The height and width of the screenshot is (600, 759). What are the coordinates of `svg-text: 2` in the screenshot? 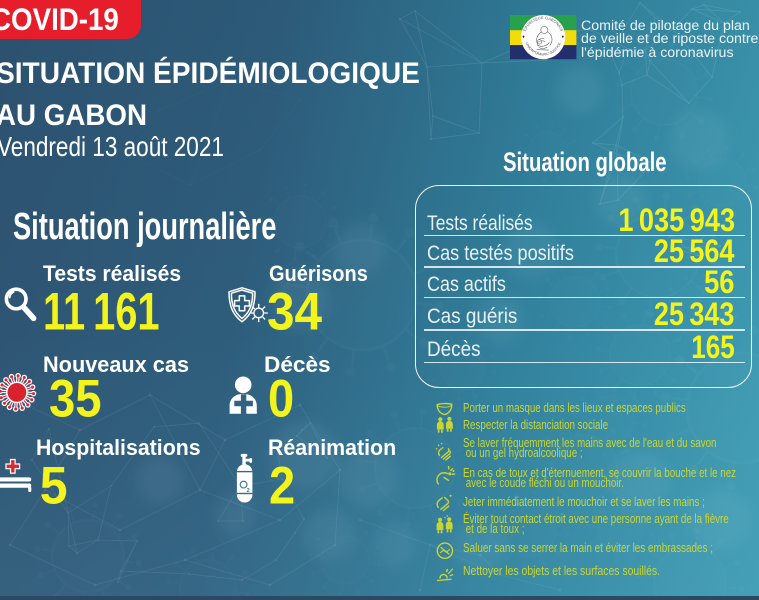 It's located at (248, 491).